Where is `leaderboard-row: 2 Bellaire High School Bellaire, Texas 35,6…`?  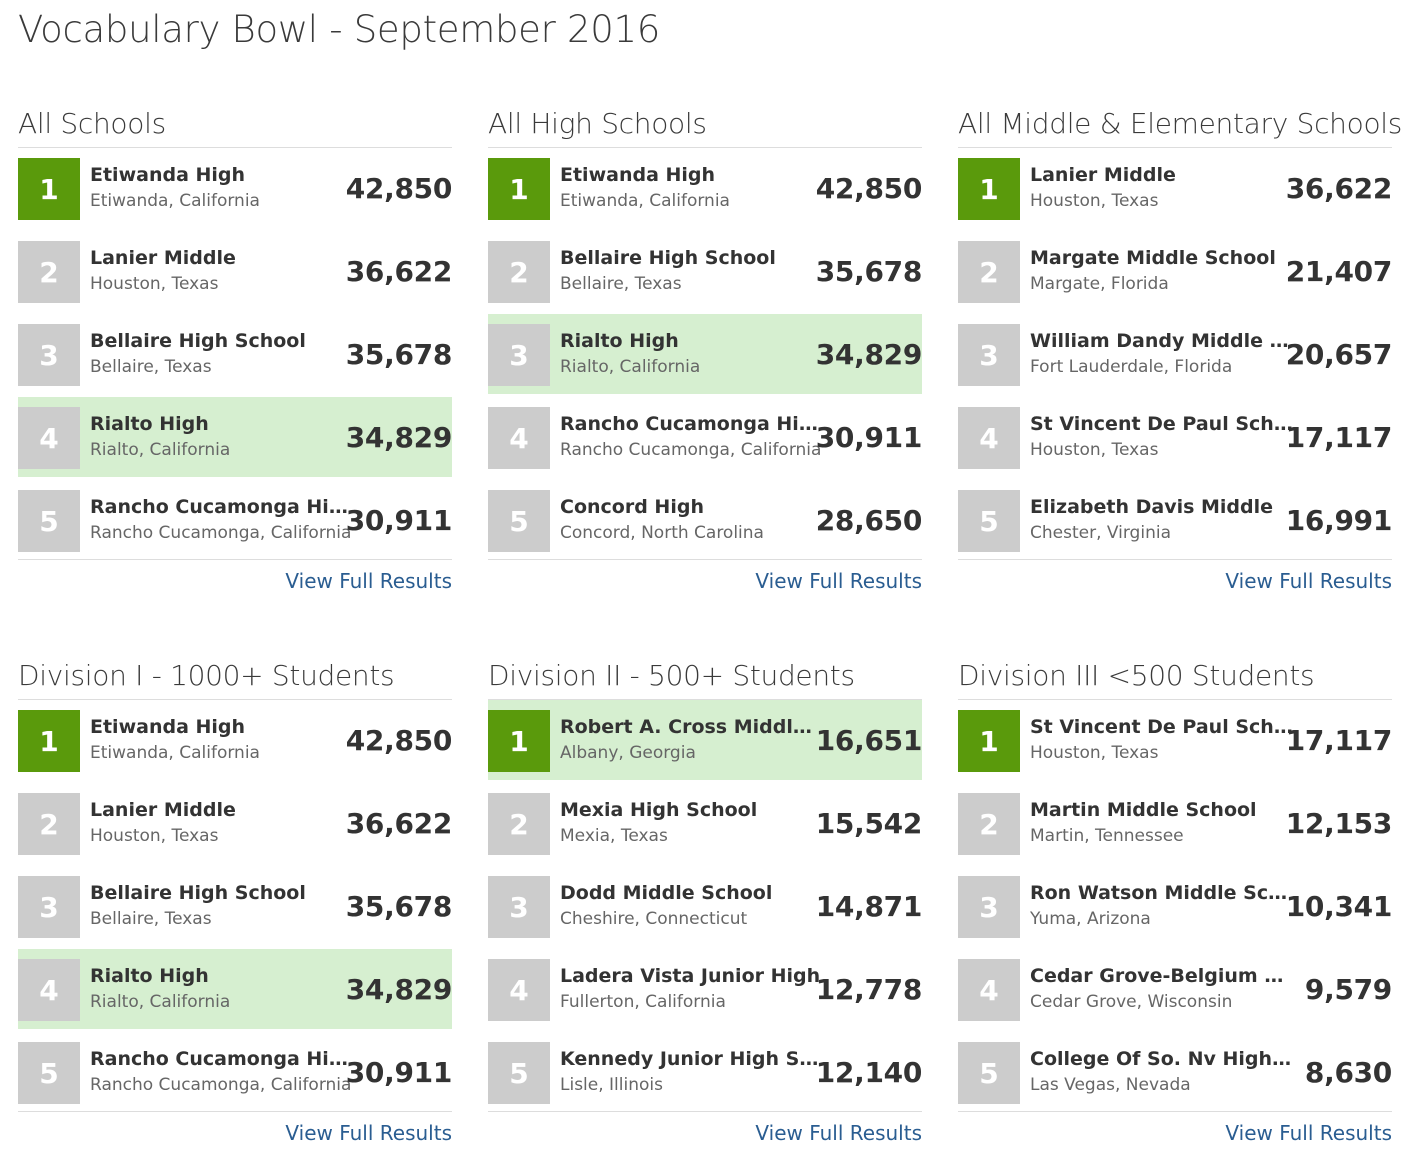 leaderboard-row: 2 Bellaire High School Bellaire, Texas 35,6… is located at coordinates (705, 282).